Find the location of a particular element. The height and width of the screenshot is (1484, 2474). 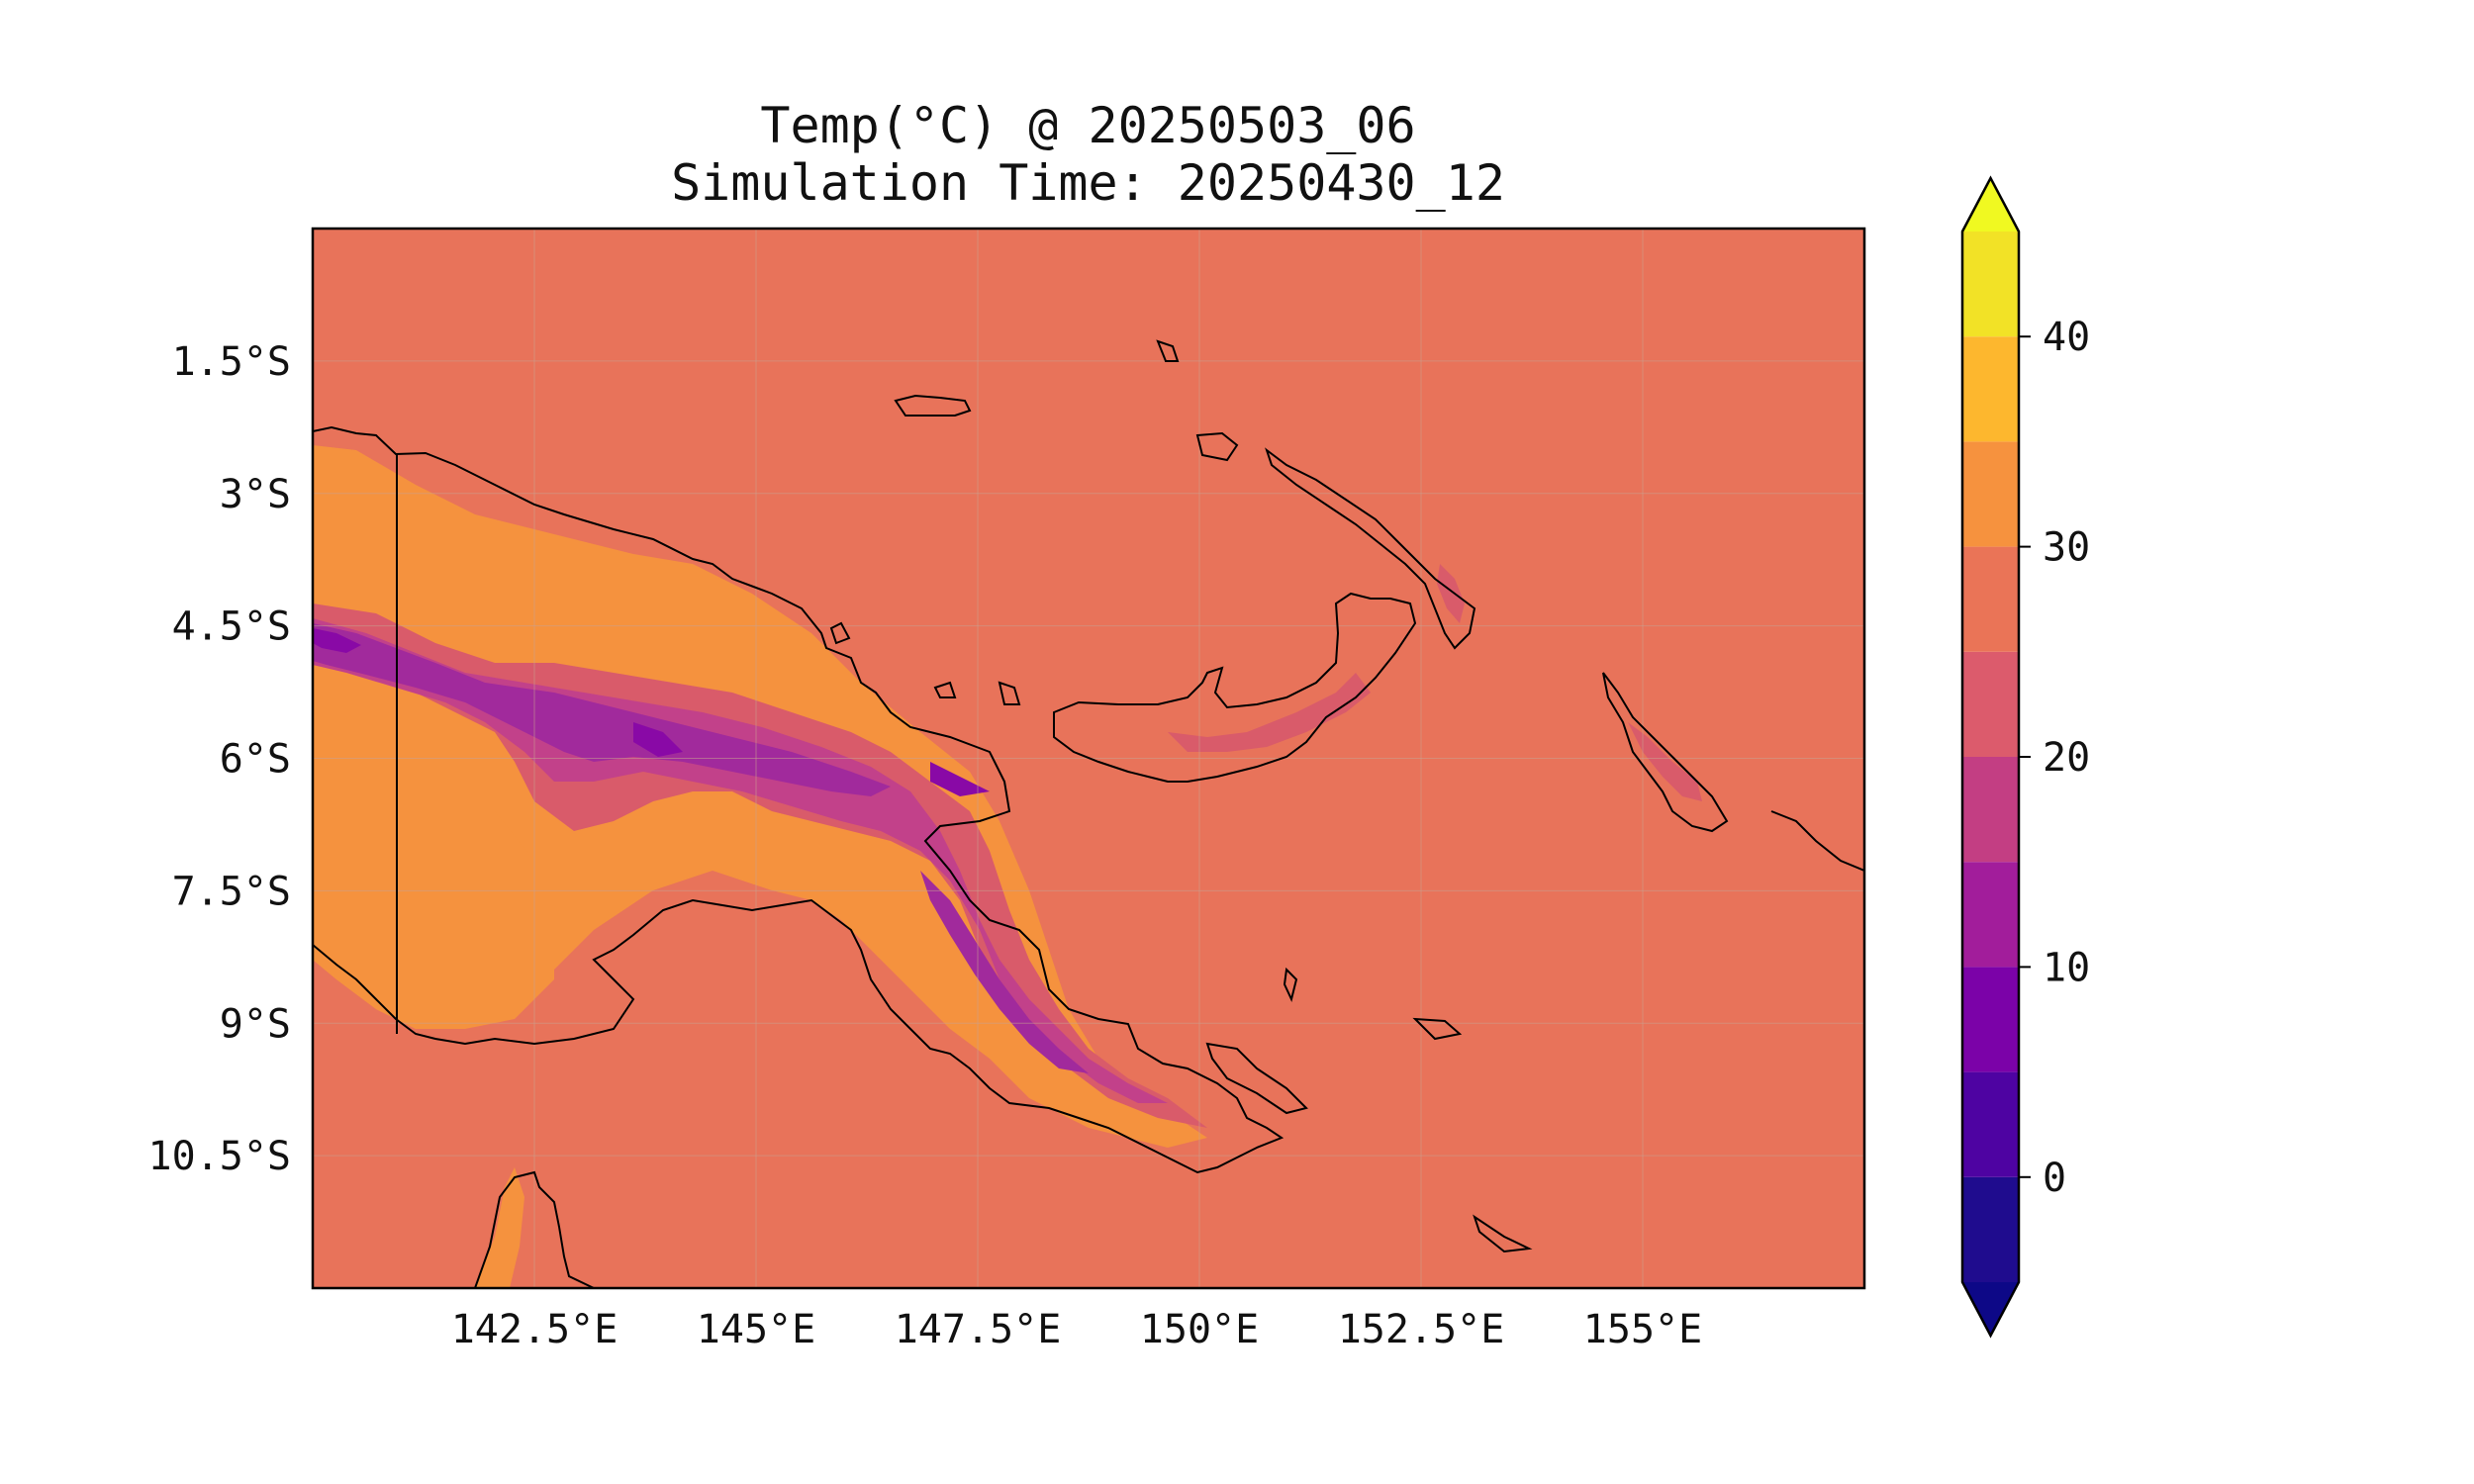

colorbar-outline is located at coordinates (1991, 757).